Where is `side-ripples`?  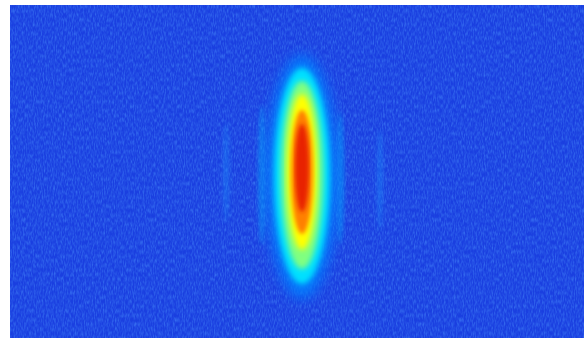
side-ripples is located at coordinates (303, 175).